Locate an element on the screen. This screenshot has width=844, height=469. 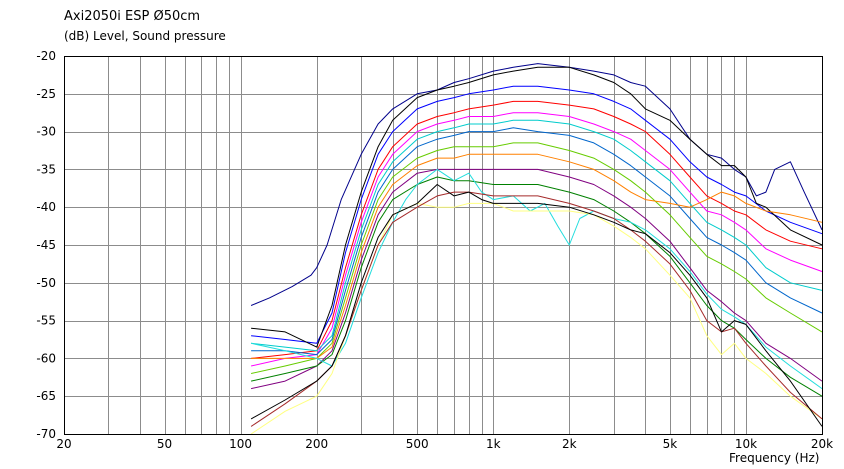
x-tick-label: 5k is located at coordinates (670, 444).